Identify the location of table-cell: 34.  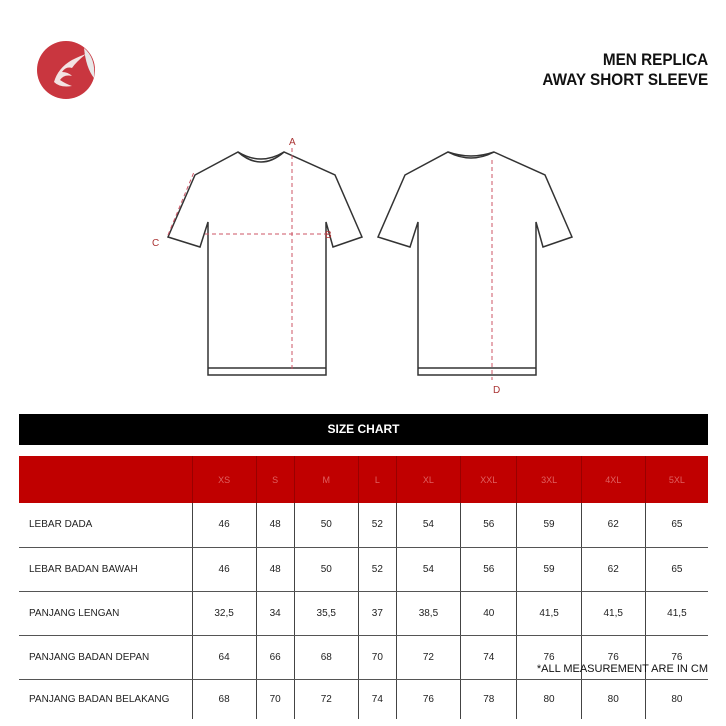
(275, 613).